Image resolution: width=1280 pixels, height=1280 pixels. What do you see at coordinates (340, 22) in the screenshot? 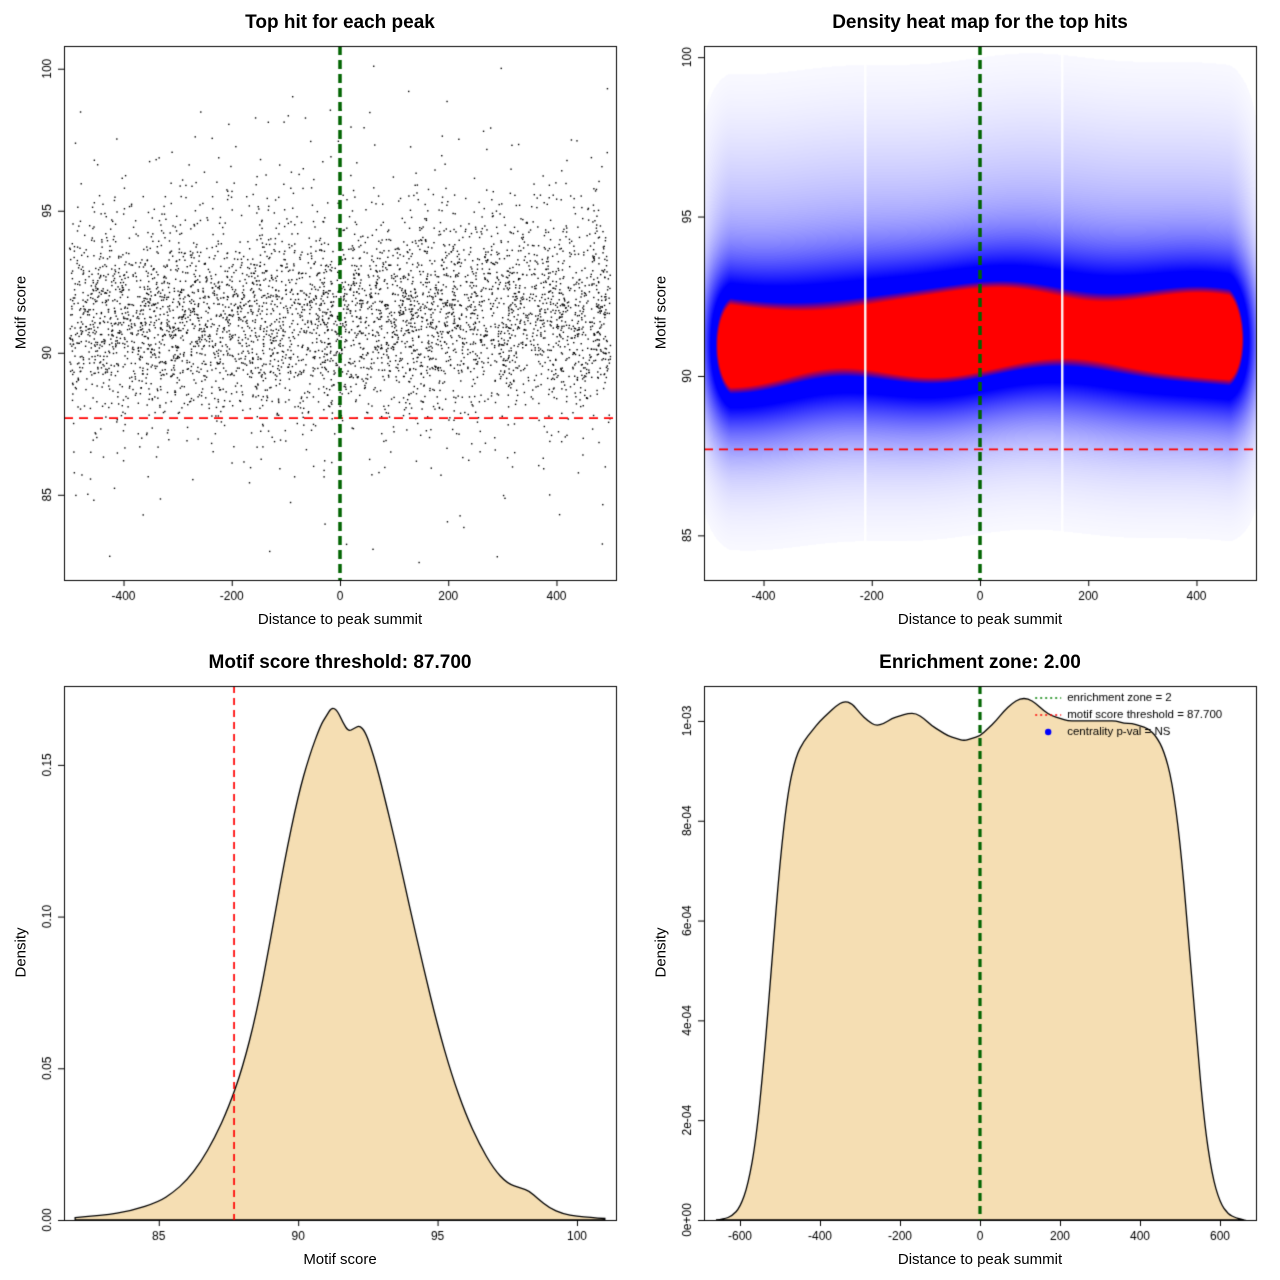
I see `chart-title: Top hit for each peak` at bounding box center [340, 22].